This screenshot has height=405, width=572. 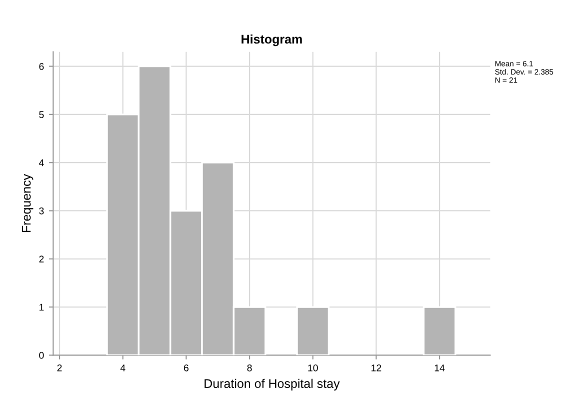 What do you see at coordinates (28, 203) in the screenshot?
I see `y-axis-title: Frequency` at bounding box center [28, 203].